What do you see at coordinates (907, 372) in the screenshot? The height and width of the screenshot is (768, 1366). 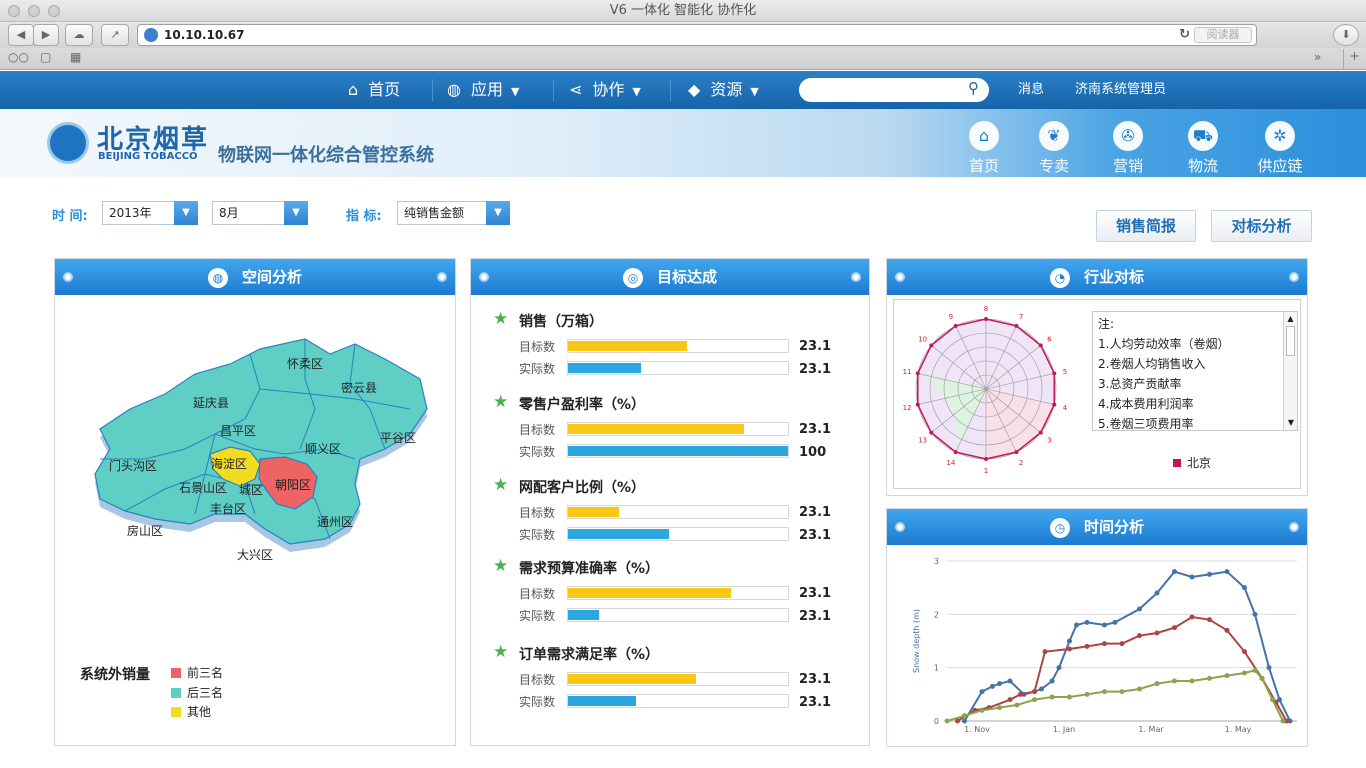 I see `radar-axis-label: 11` at bounding box center [907, 372].